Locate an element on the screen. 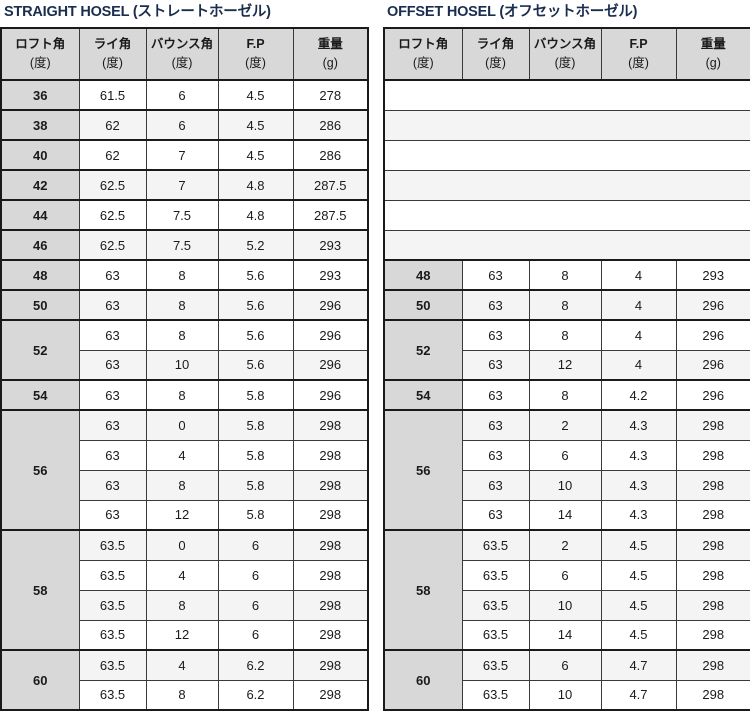 The image size is (750, 721). table-row: 63.5 14 4.5 298 is located at coordinates (567, 635).